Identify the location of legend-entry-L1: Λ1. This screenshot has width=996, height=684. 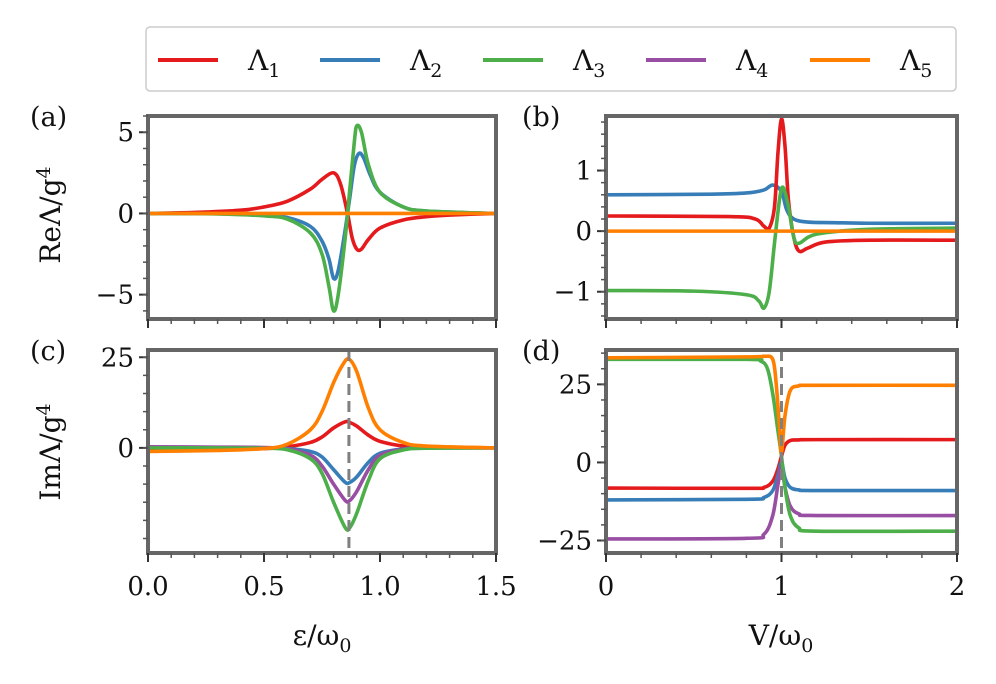
(219, 63).